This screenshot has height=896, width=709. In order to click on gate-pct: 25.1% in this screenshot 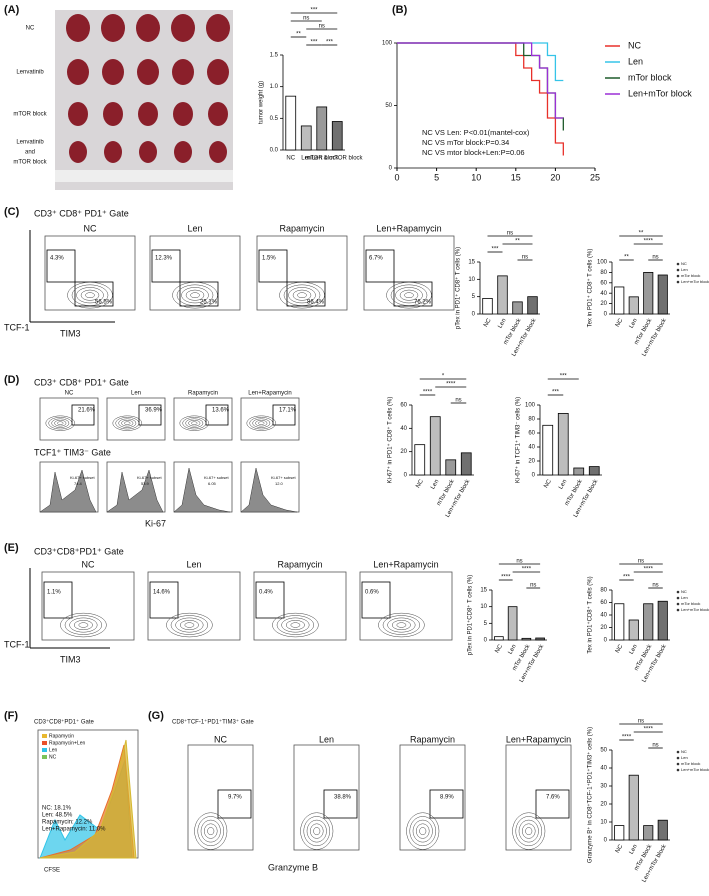, I will do `click(209, 303)`.